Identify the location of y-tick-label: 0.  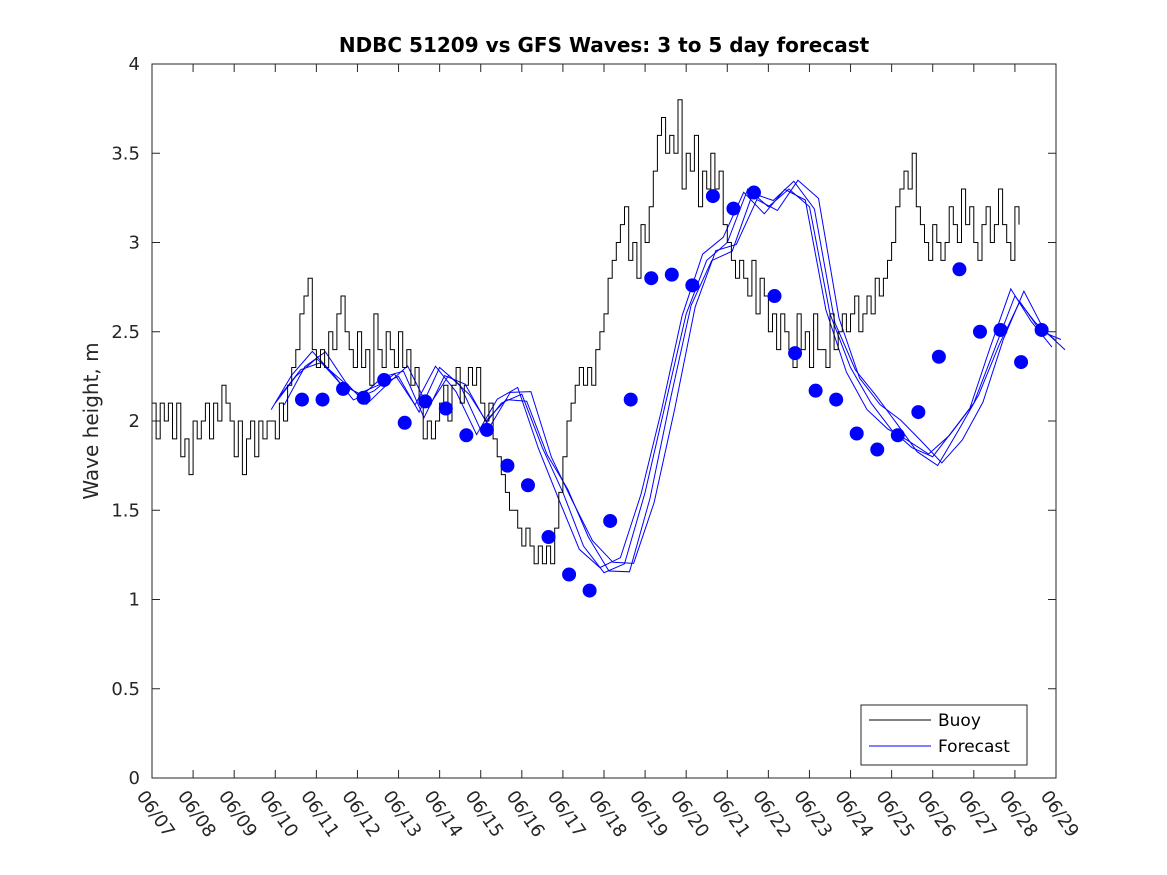
(134, 778).